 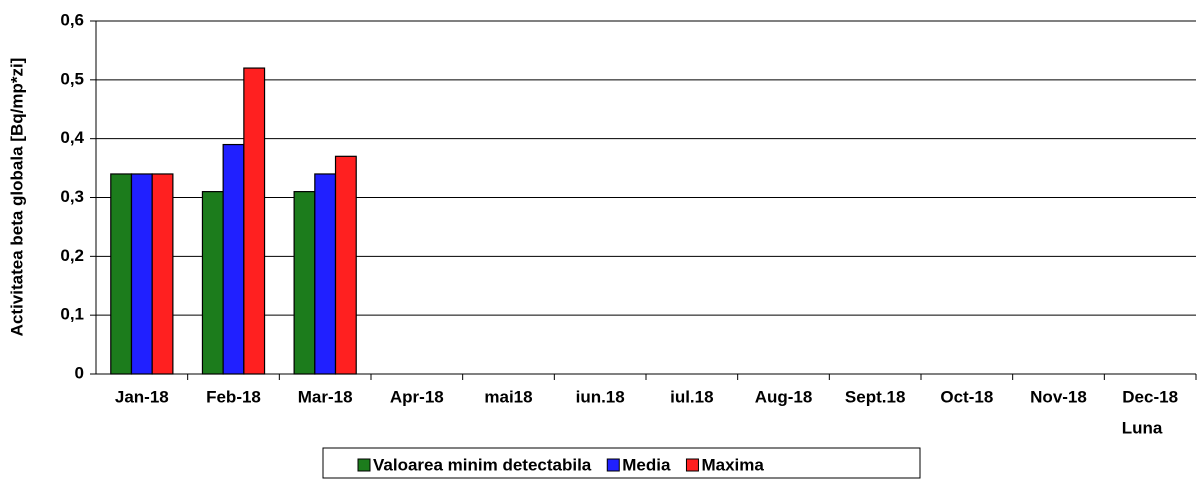 I want to click on x-tick-label: Apr-18, so click(x=417, y=396).